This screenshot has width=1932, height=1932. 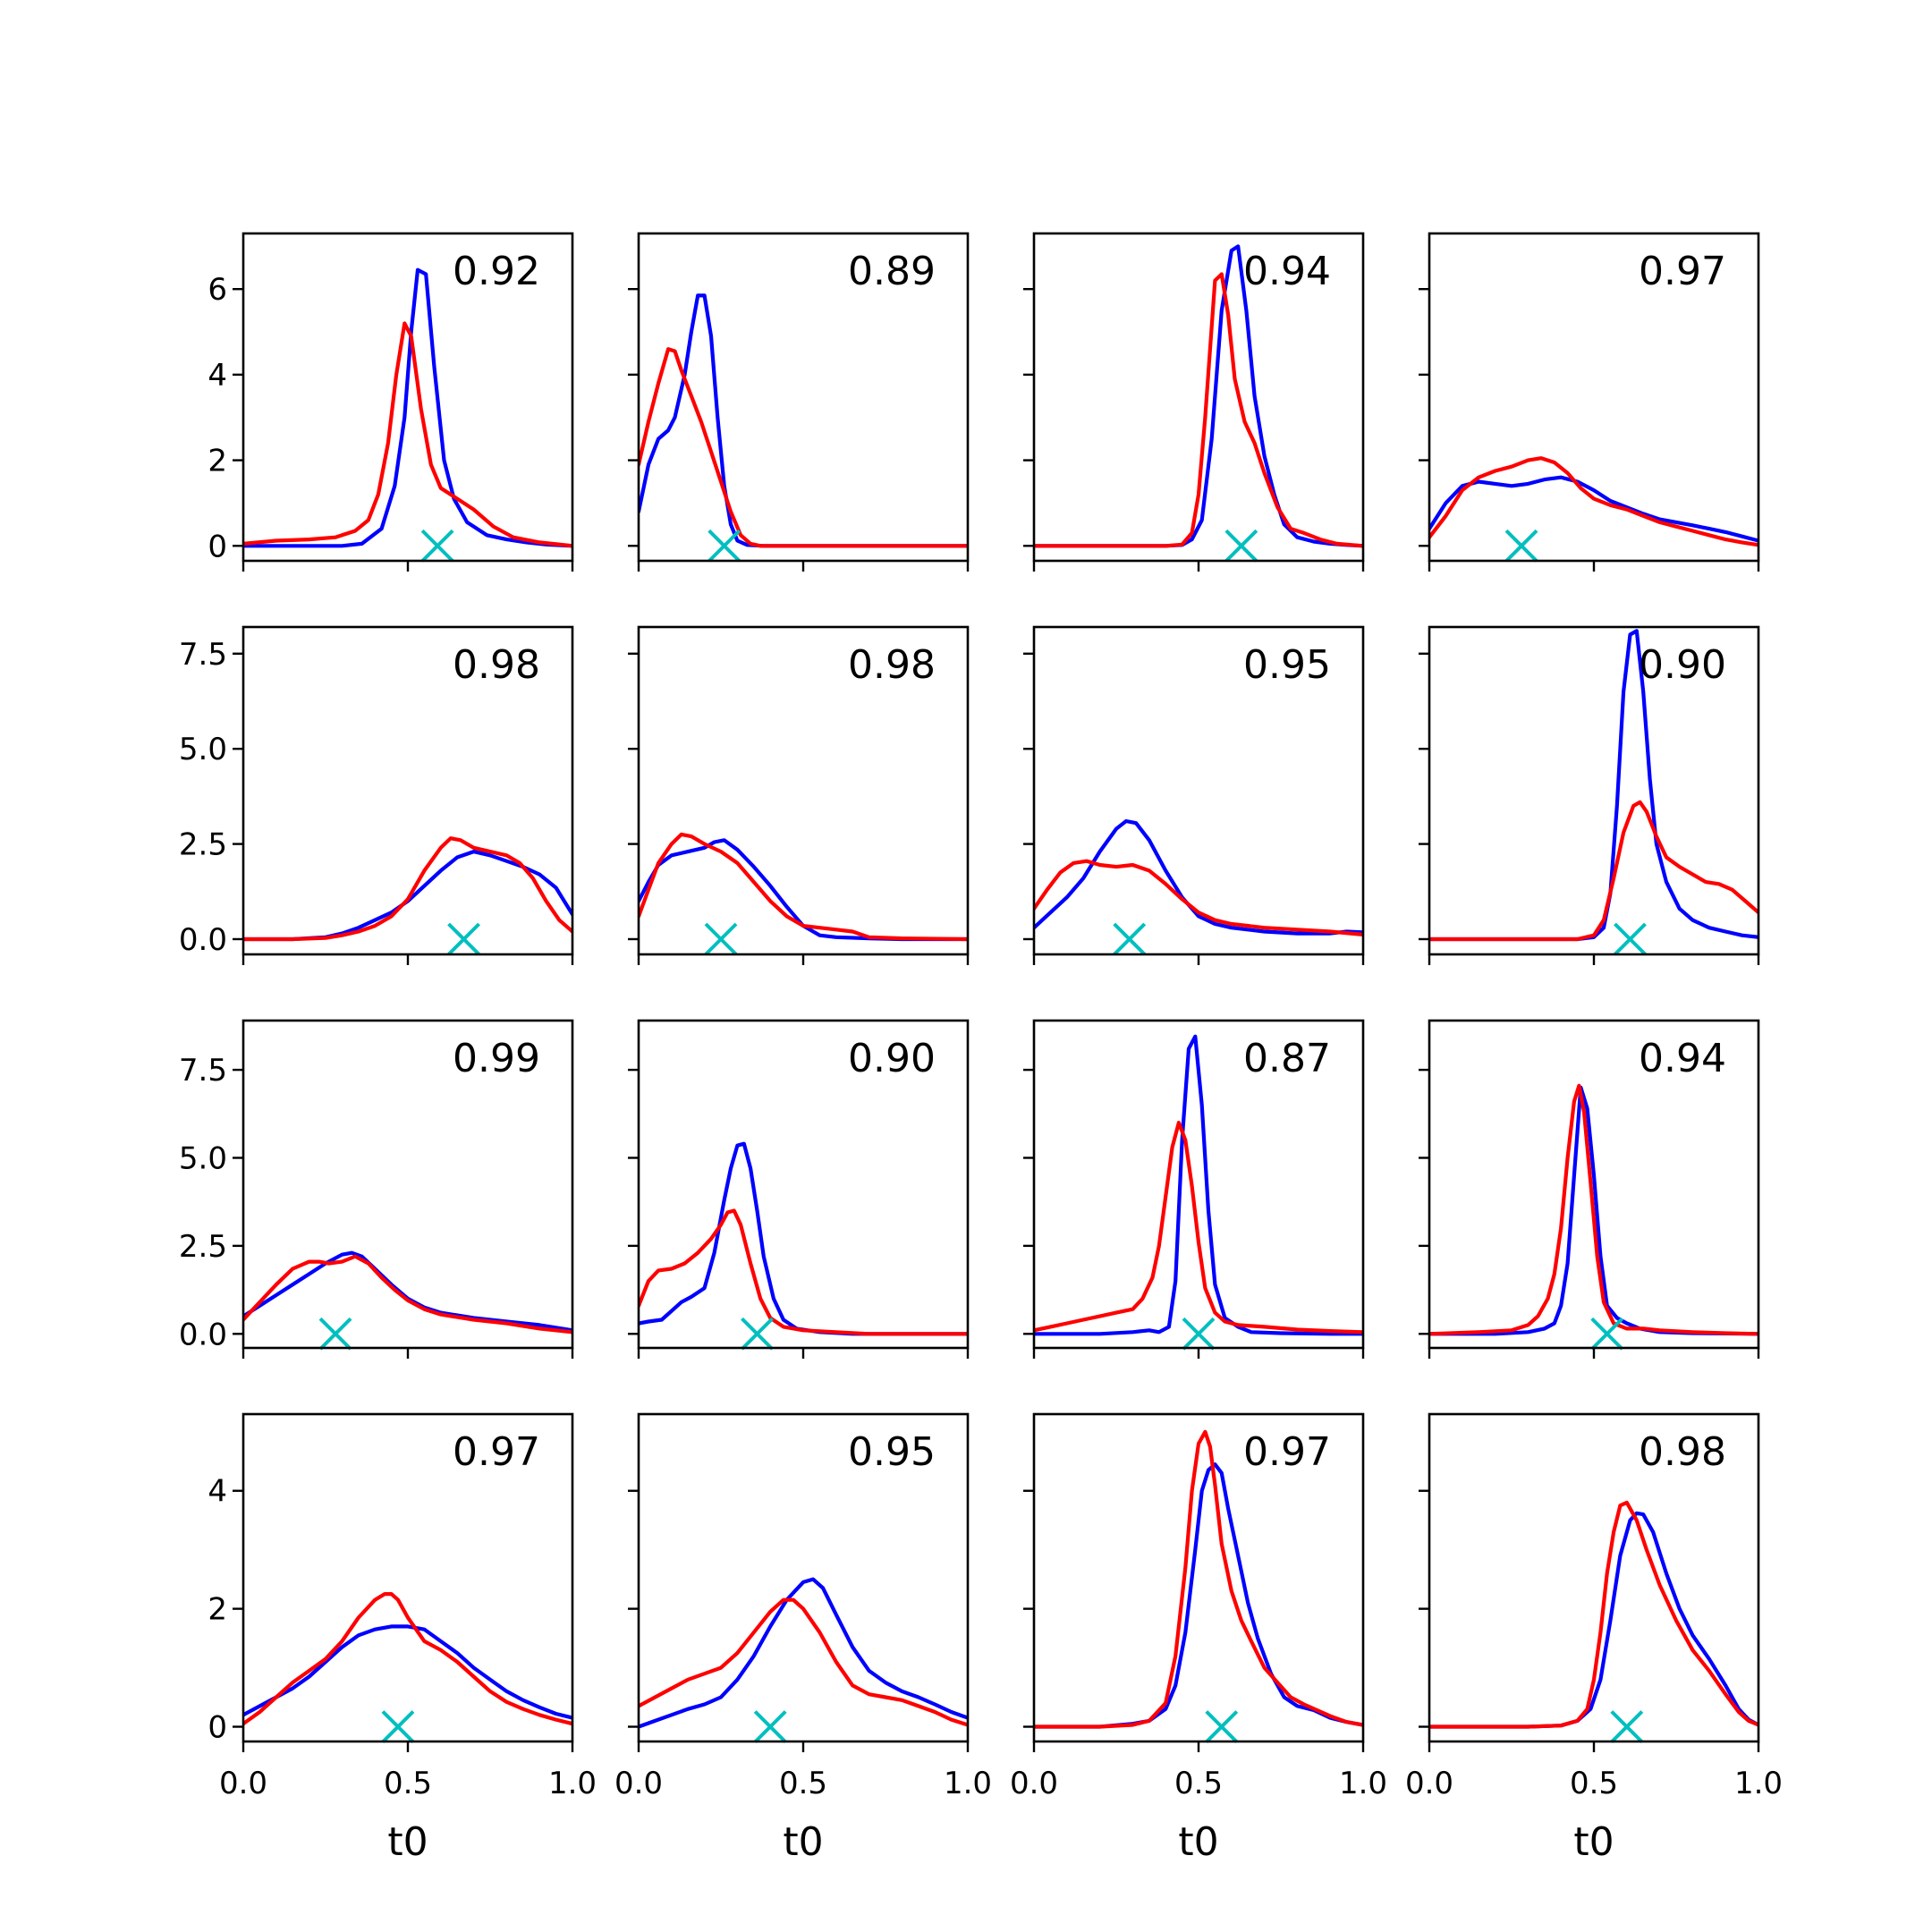 I want to click on subplot-r1-c3: 0.94, so click(x=1194, y=402).